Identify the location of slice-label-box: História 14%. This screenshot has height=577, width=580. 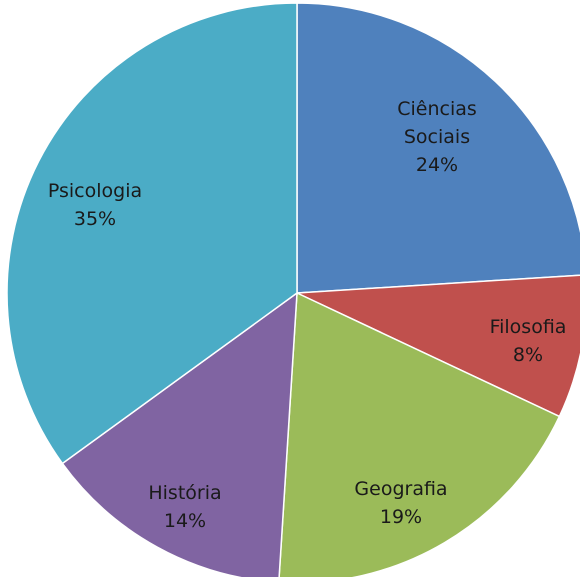
(185, 507).